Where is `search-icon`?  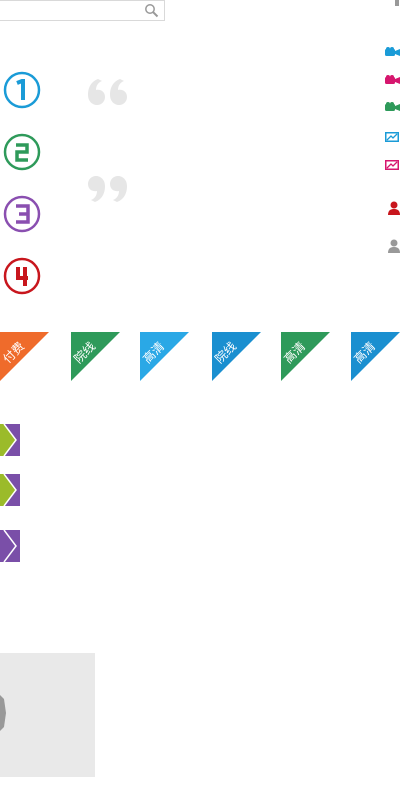 search-icon is located at coordinates (152, 11).